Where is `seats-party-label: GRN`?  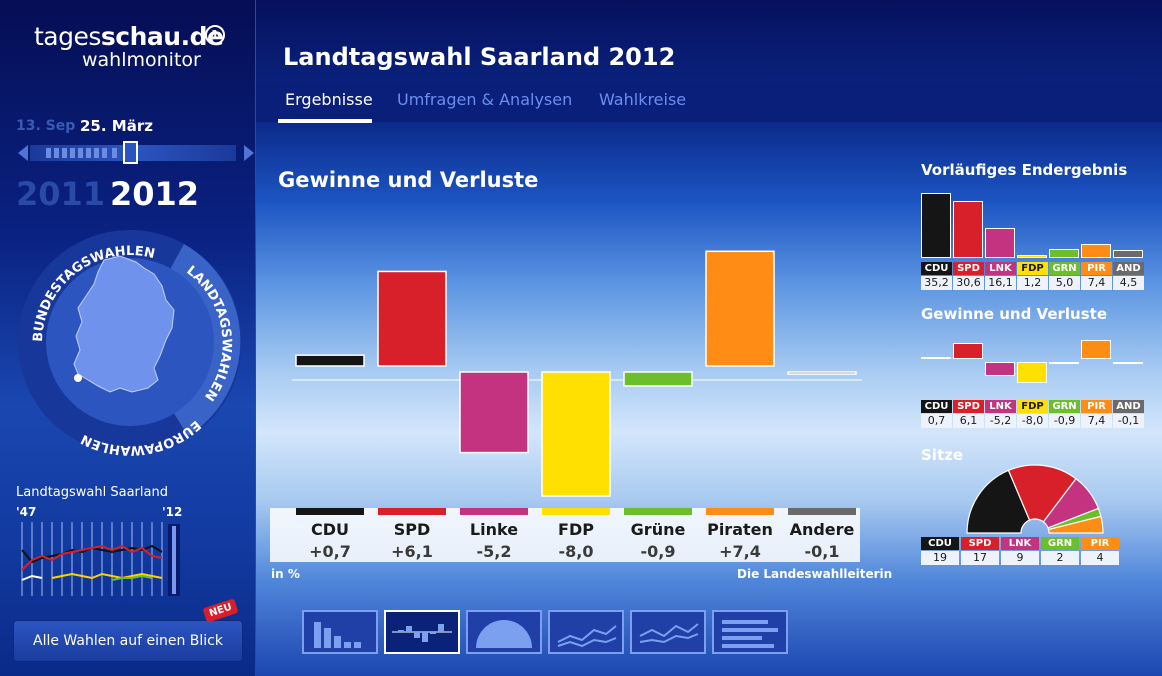 seats-party-label: GRN is located at coordinates (1060, 543).